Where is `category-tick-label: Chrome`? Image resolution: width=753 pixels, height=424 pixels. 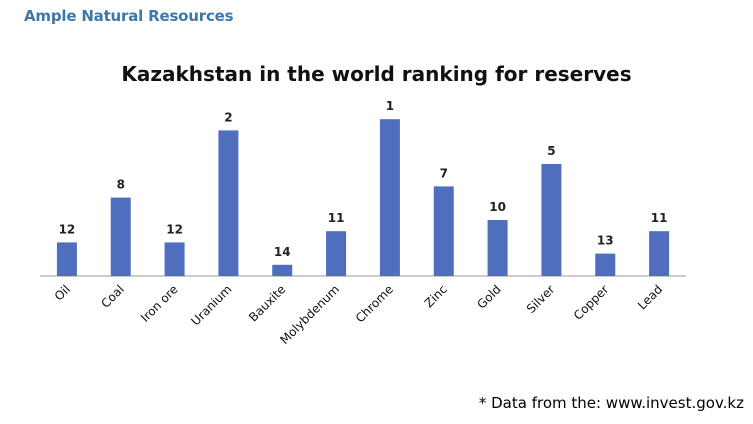
category-tick-label: Chrome is located at coordinates (374, 303).